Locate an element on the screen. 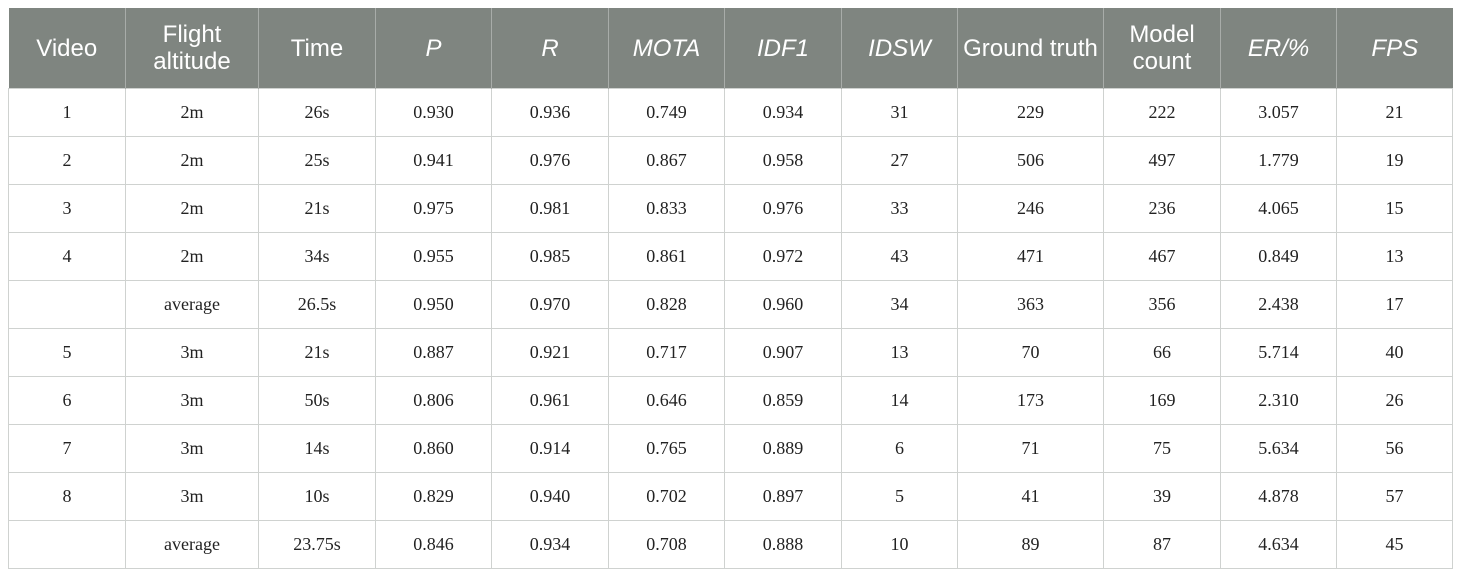 The image size is (1460, 579). cell-fps: 15 is located at coordinates (1394, 208).